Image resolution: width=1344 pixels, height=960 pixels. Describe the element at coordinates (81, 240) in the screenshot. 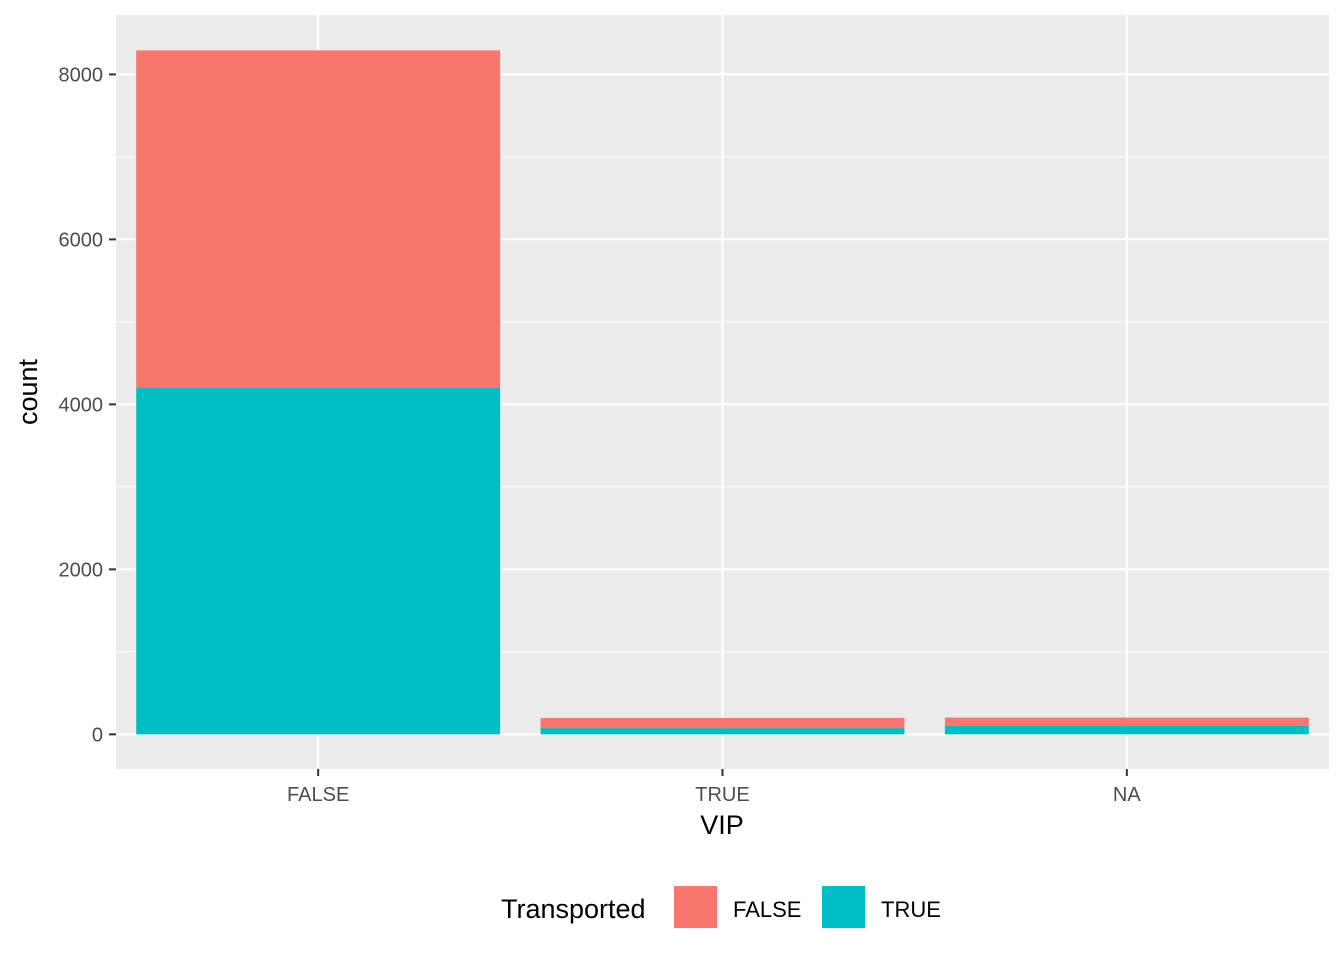

I see `y-tick-label: 6000` at that location.